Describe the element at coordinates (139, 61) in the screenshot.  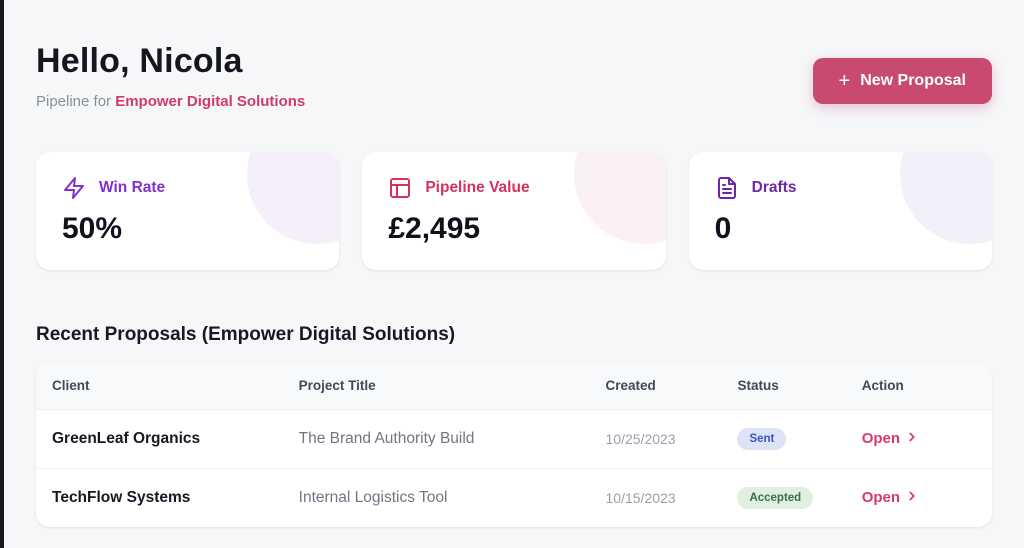
I see `page-title: Hello, Nicola` at that location.